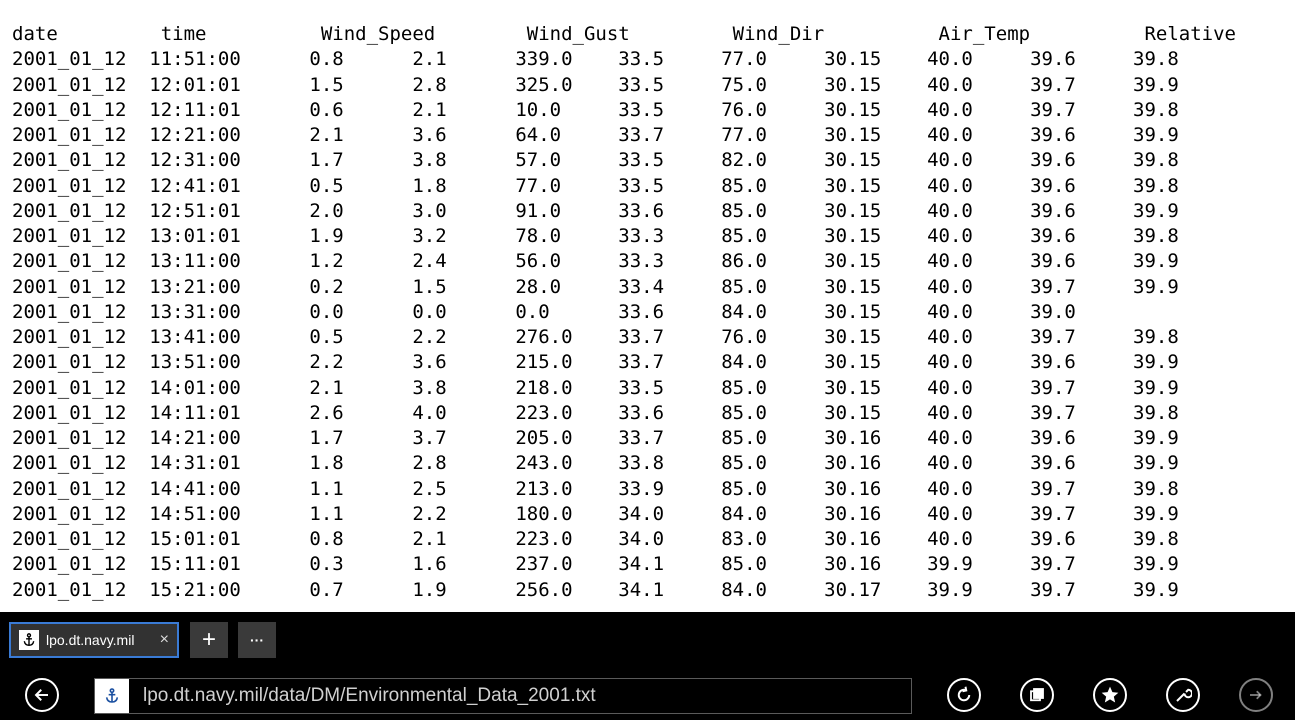 Image resolution: width=1295 pixels, height=720 pixels. I want to click on plus-icon: +, so click(208, 639).